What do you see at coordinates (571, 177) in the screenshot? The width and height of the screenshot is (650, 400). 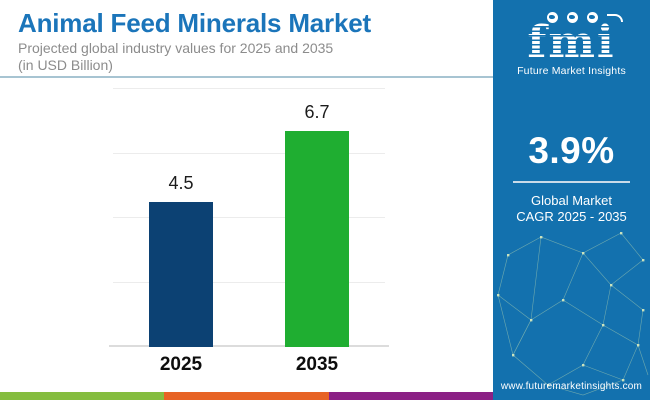 I see `cagr-stat-block: 3.9% Global Market CAGR 2025 - 2035` at bounding box center [571, 177].